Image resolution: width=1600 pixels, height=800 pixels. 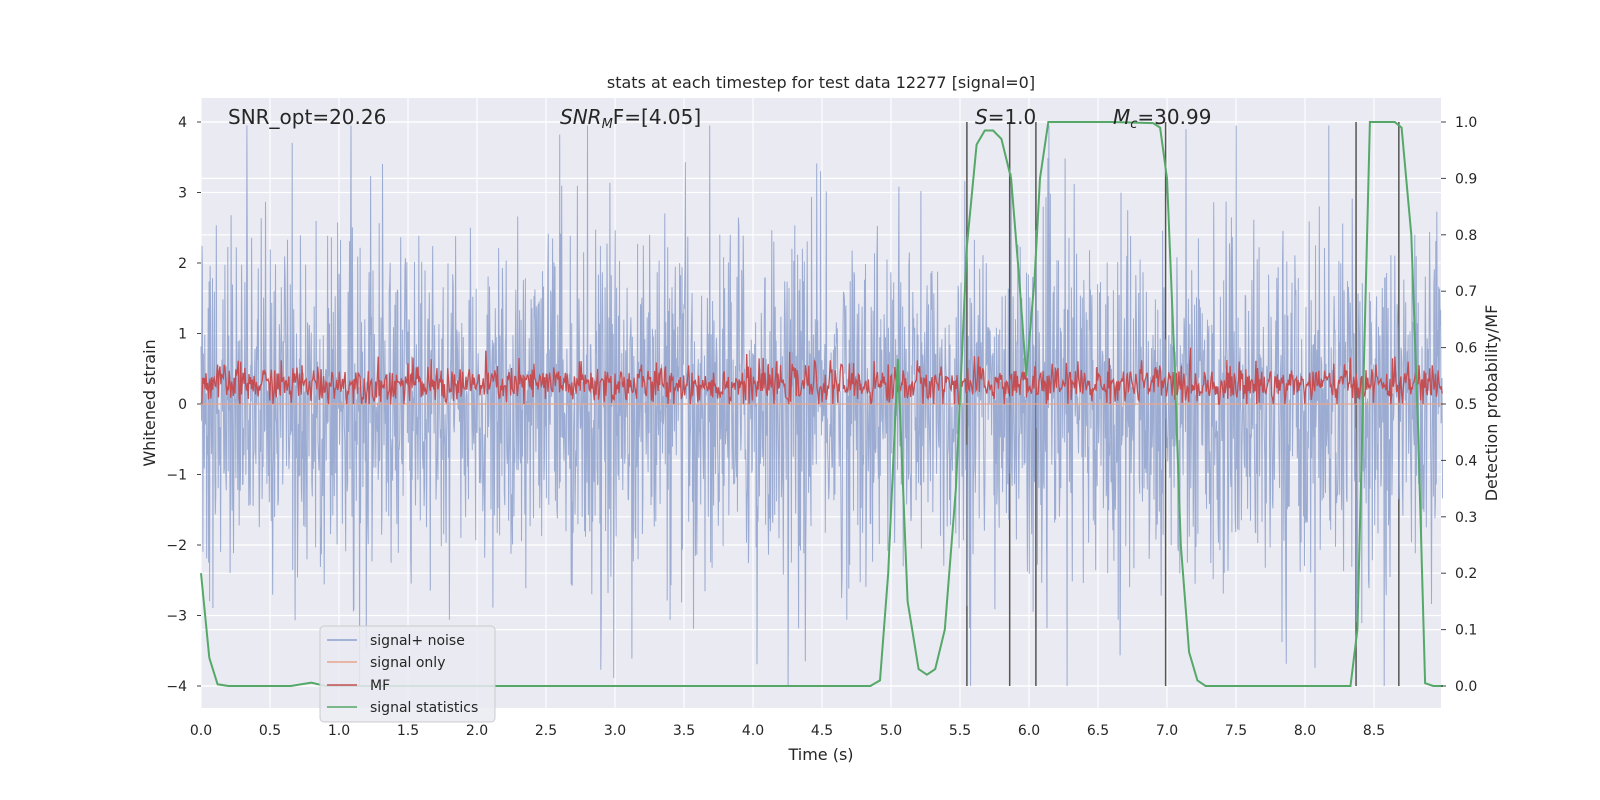 What do you see at coordinates (408, 731) in the screenshot?
I see `x-tick-label: 1.5` at bounding box center [408, 731].